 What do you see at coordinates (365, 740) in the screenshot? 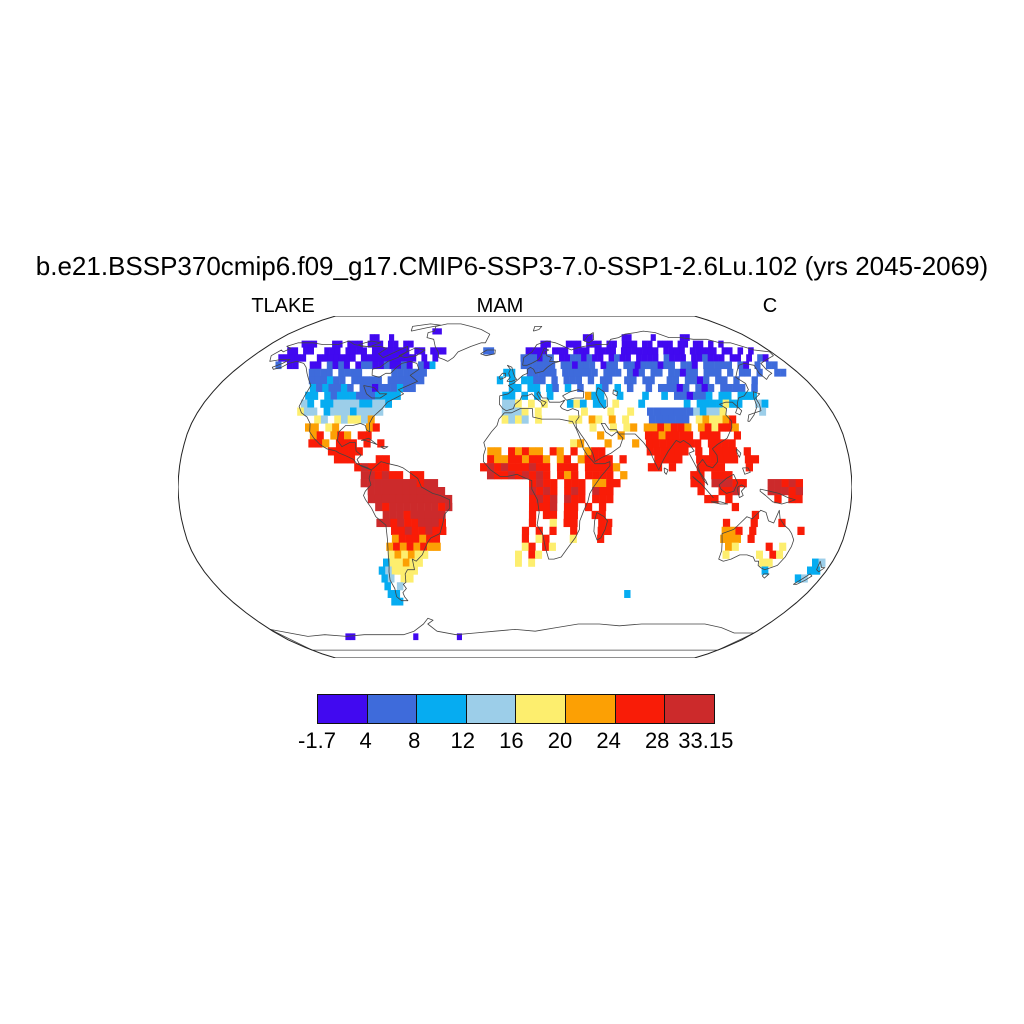
I see `colorbar-label-1: 4` at bounding box center [365, 740].